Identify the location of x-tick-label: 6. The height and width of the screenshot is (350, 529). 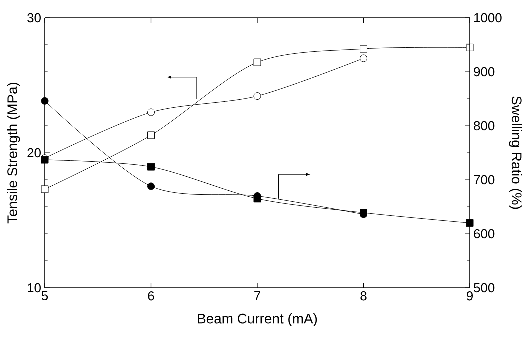
(151, 296).